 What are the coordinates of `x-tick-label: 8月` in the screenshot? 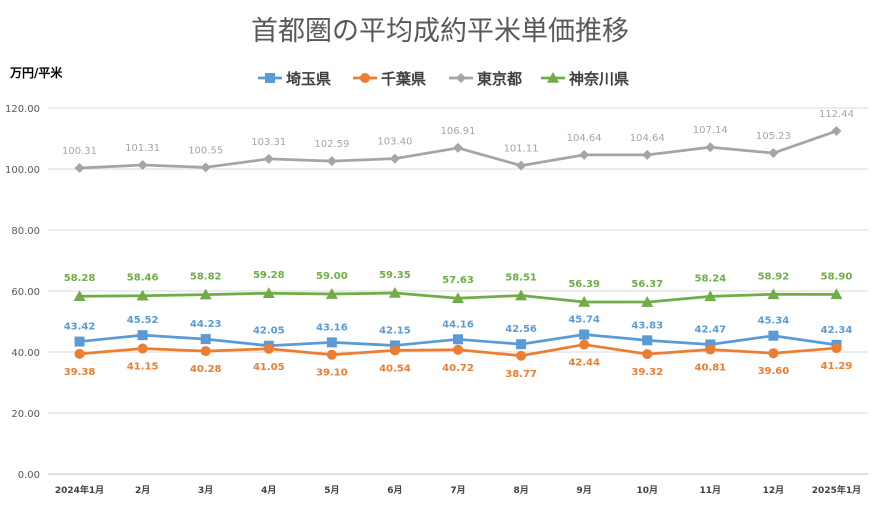 It's located at (520, 490).